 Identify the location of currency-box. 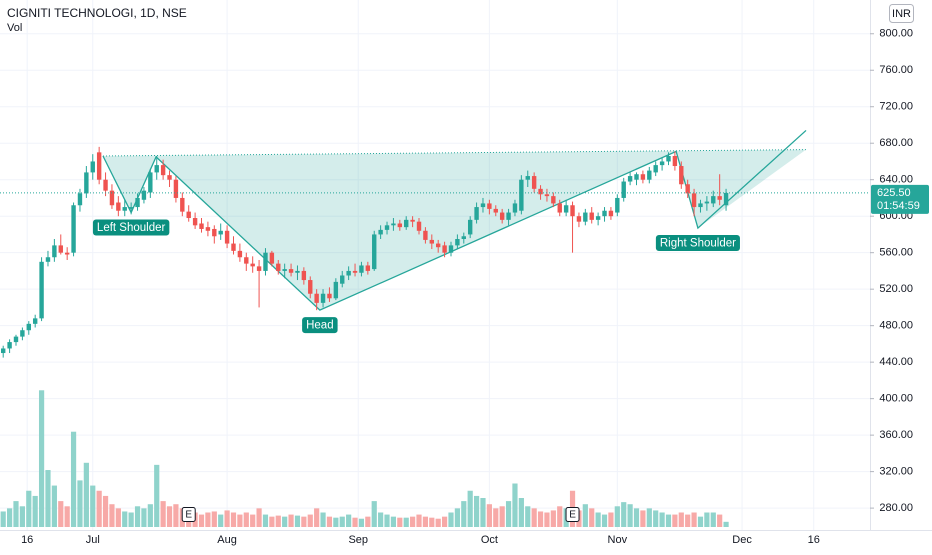
(901, 13).